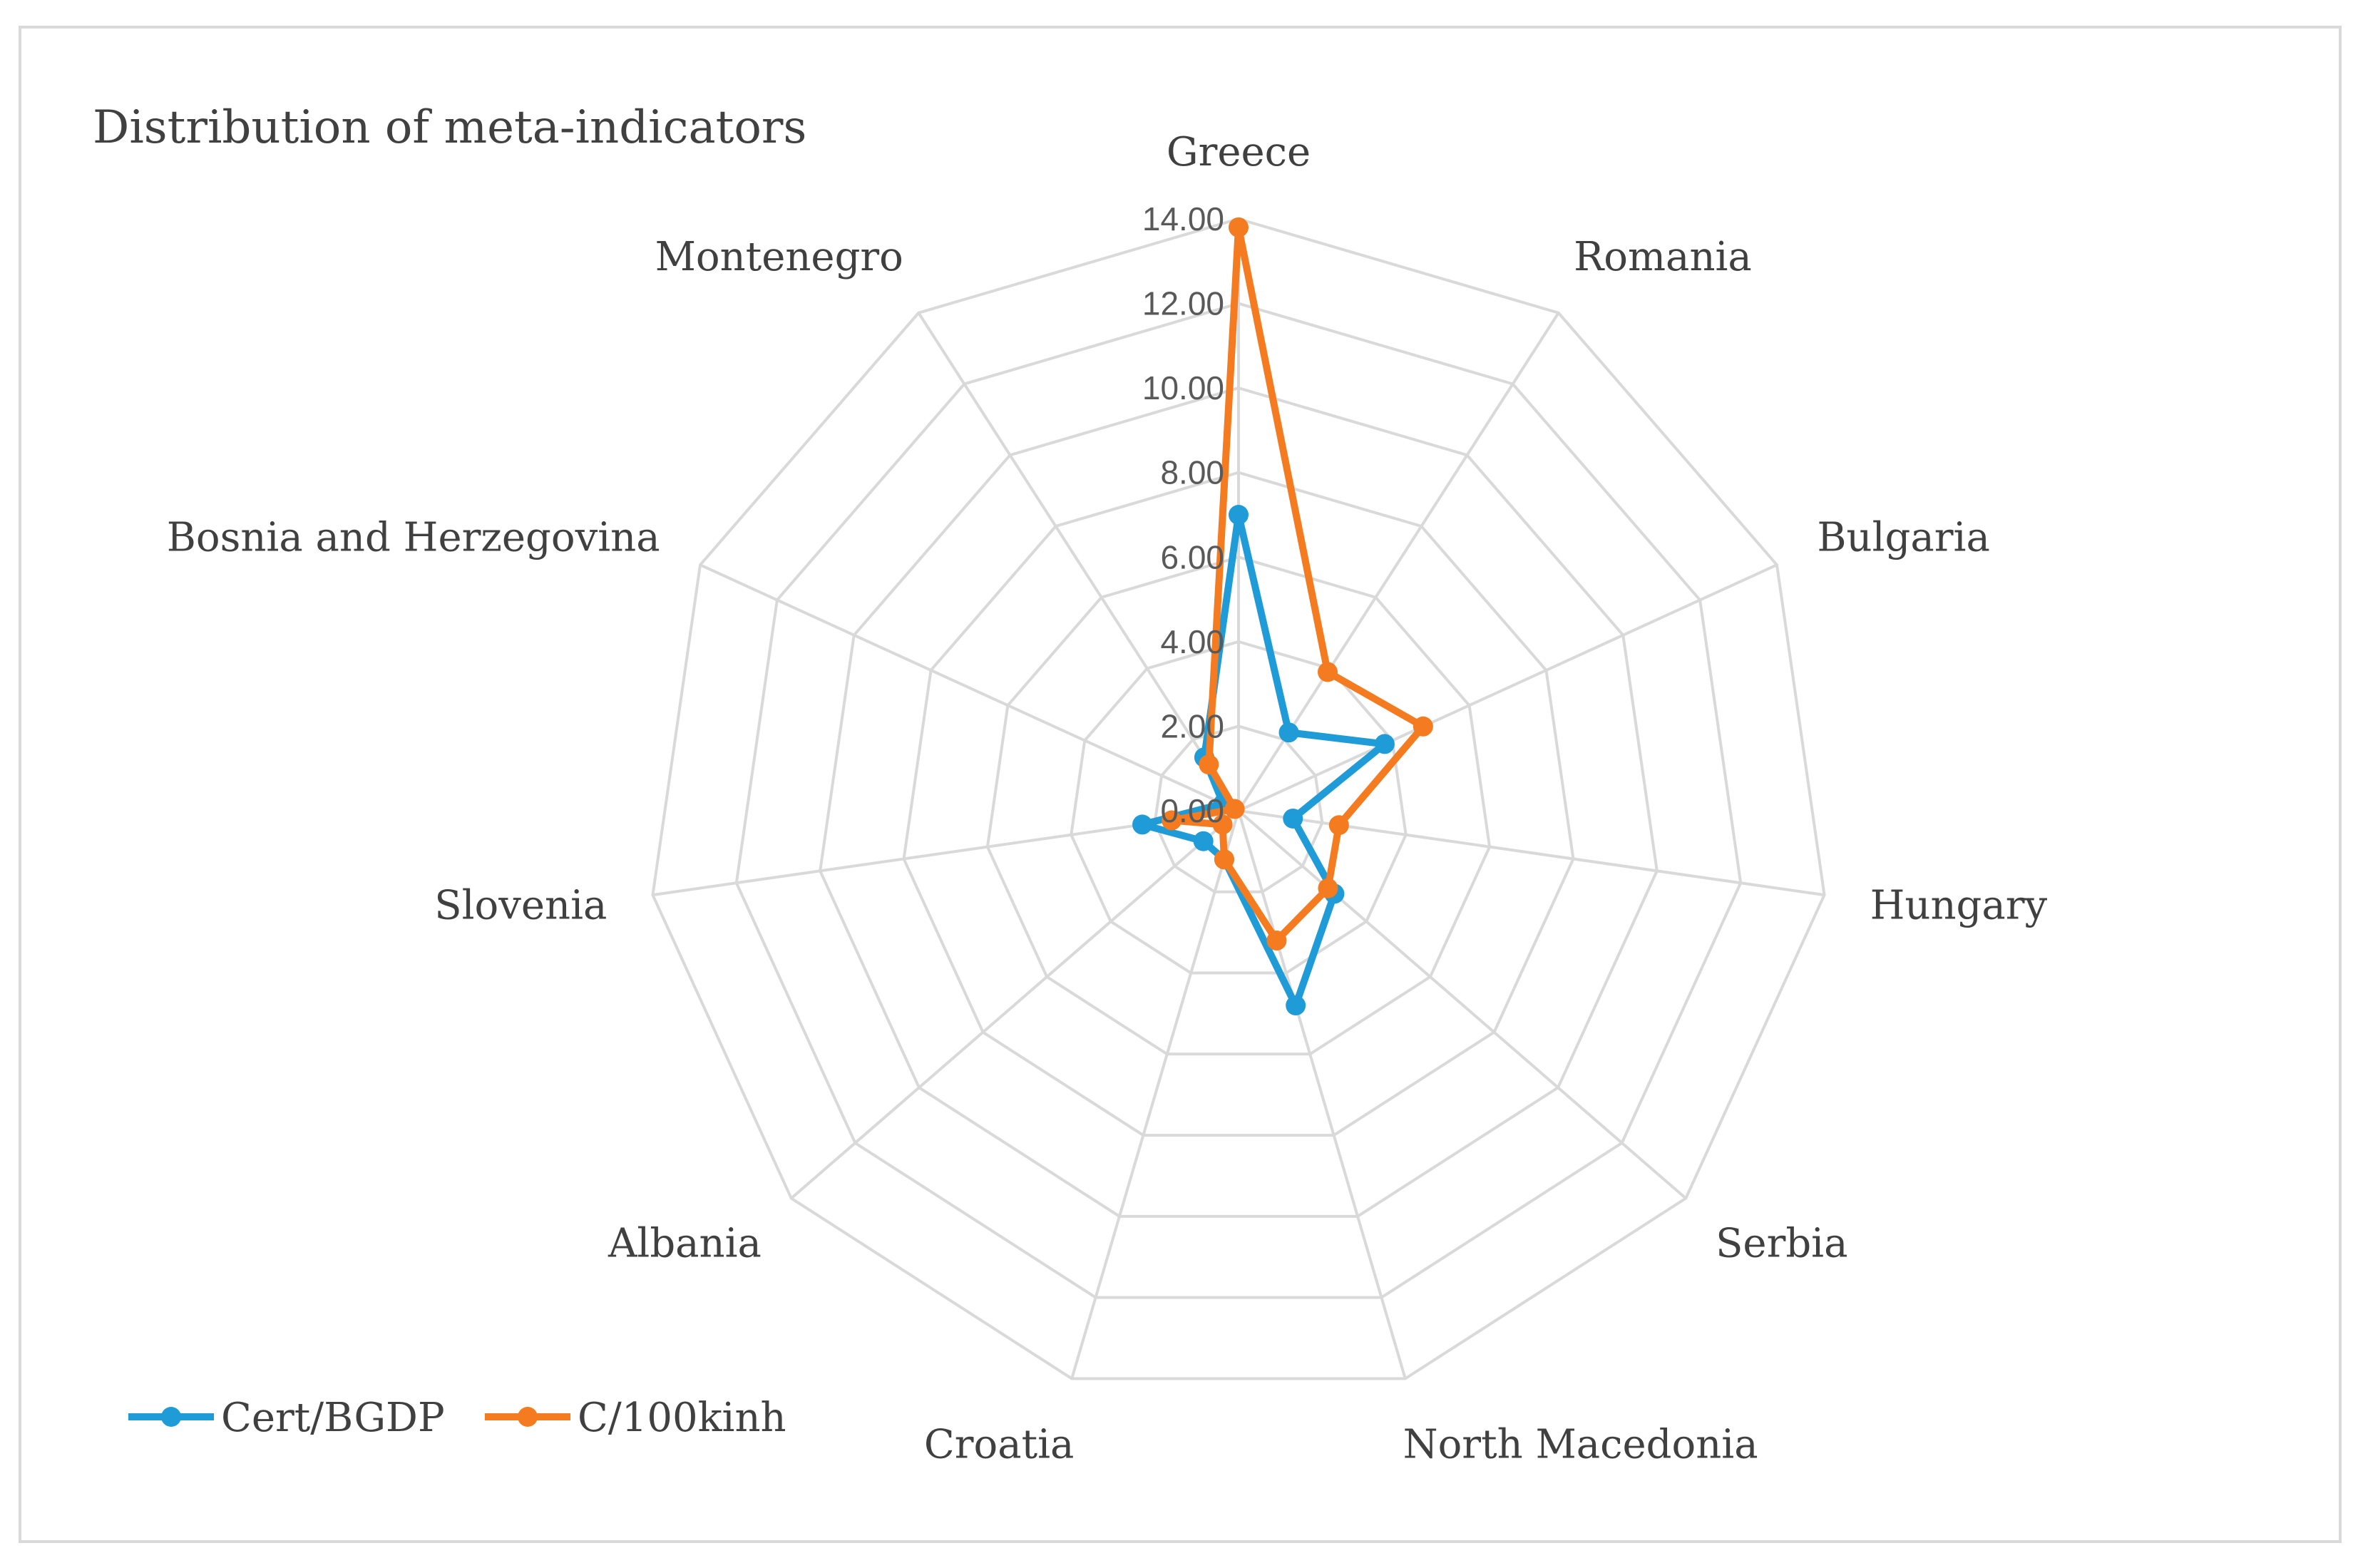 This screenshot has width=2358, height=1568. What do you see at coordinates (1183, 218) in the screenshot?
I see `tick-label: 14.00` at bounding box center [1183, 218].